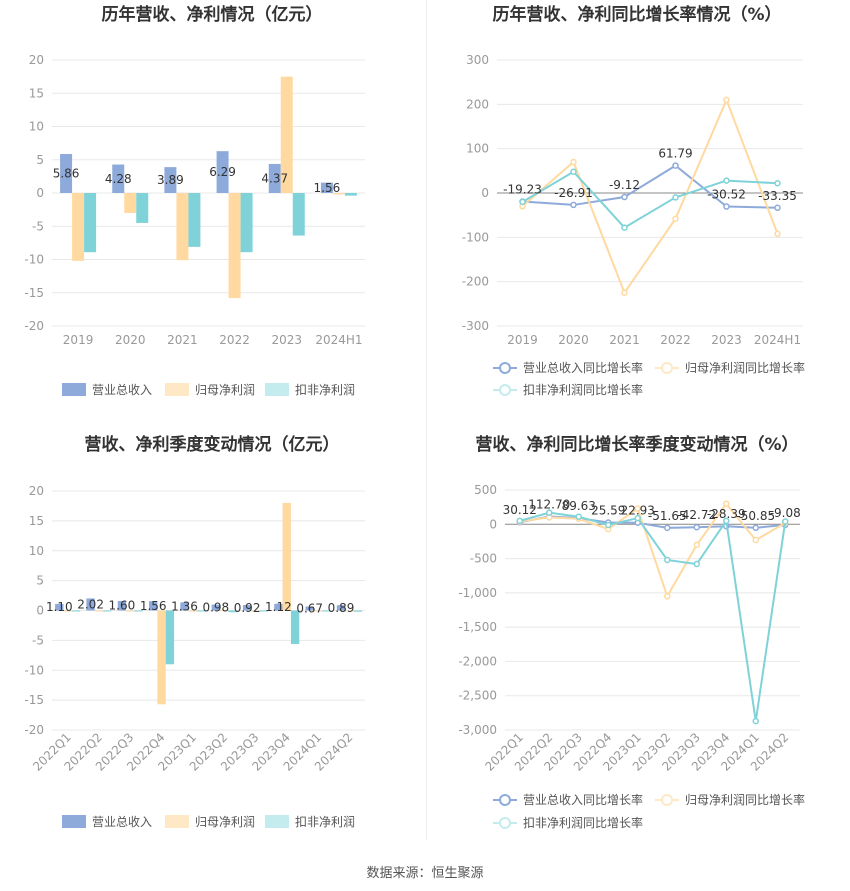 The width and height of the screenshot is (850, 891). I want to click on legend-label: 营业总收入同比增长率, so click(583, 367).